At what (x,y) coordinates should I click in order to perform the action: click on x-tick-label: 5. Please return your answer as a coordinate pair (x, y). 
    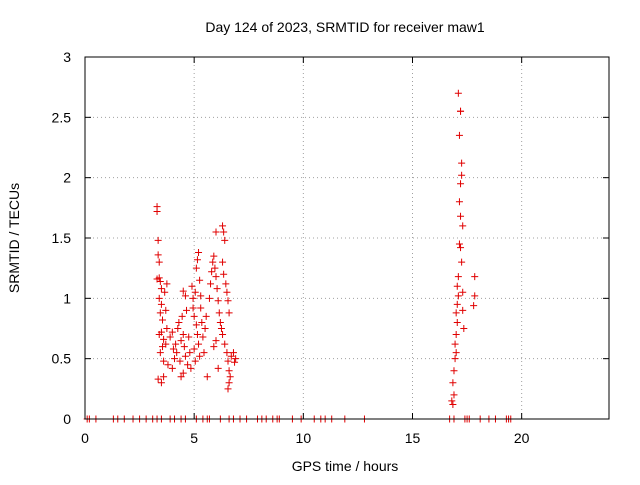
    Looking at the image, I should click on (194, 438).